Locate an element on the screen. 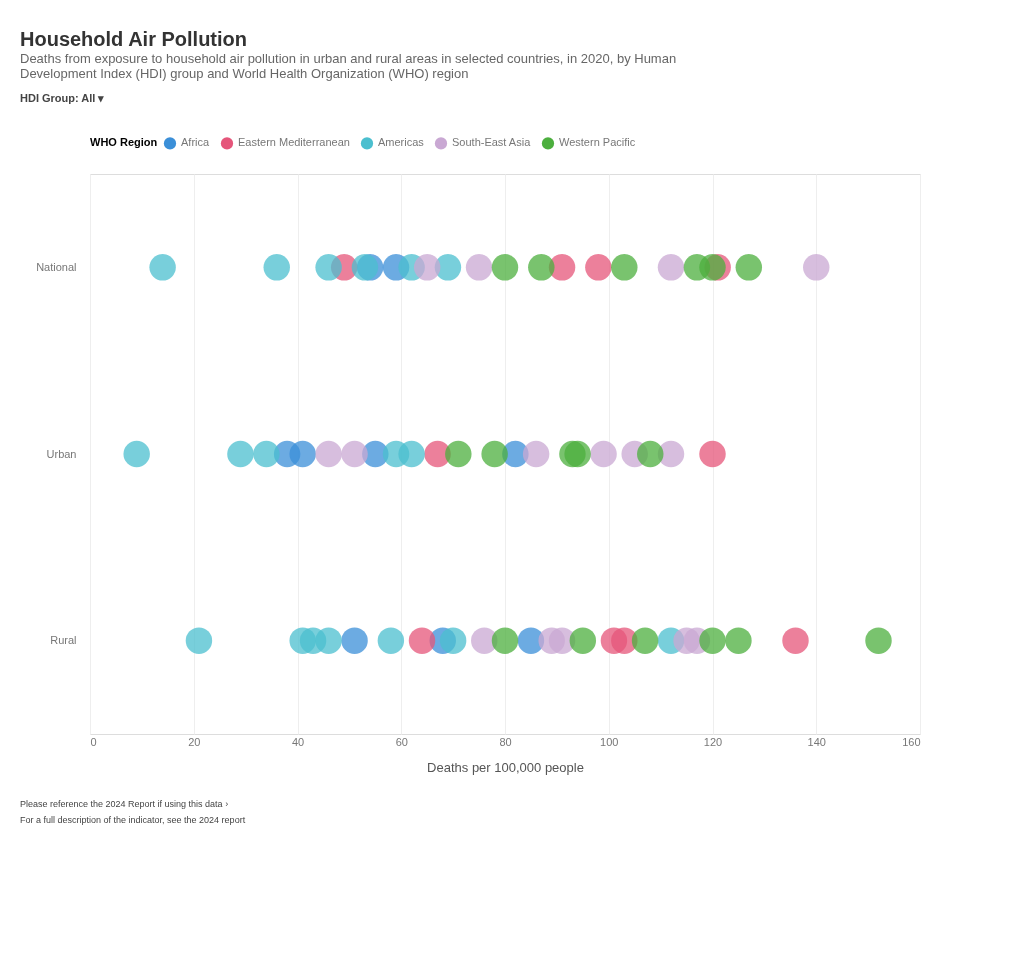 The height and width of the screenshot is (974, 1017). x-tick-label: 20 is located at coordinates (194, 741).